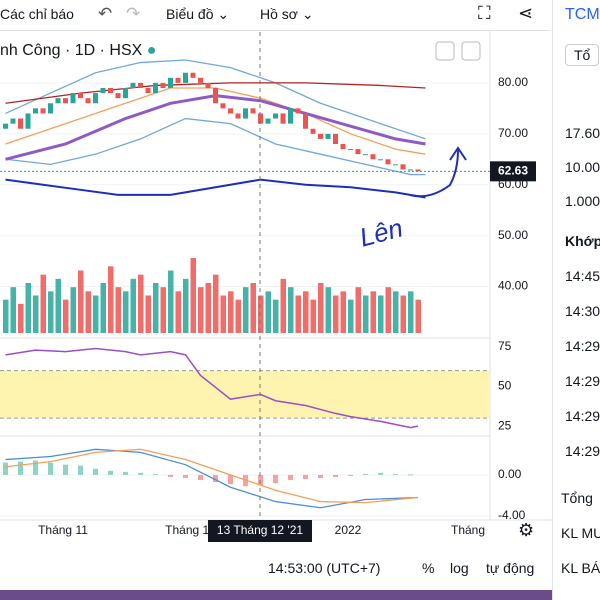 The width and height of the screenshot is (600, 600). What do you see at coordinates (582, 201) in the screenshot?
I see `side-price: 1.000` at bounding box center [582, 201].